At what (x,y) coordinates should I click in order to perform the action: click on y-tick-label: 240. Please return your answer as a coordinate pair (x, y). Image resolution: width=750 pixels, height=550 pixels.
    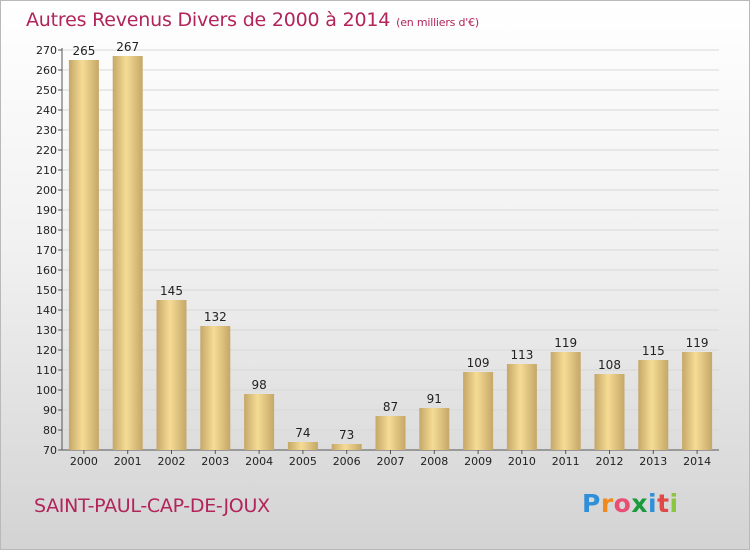
    Looking at the image, I should click on (46, 110).